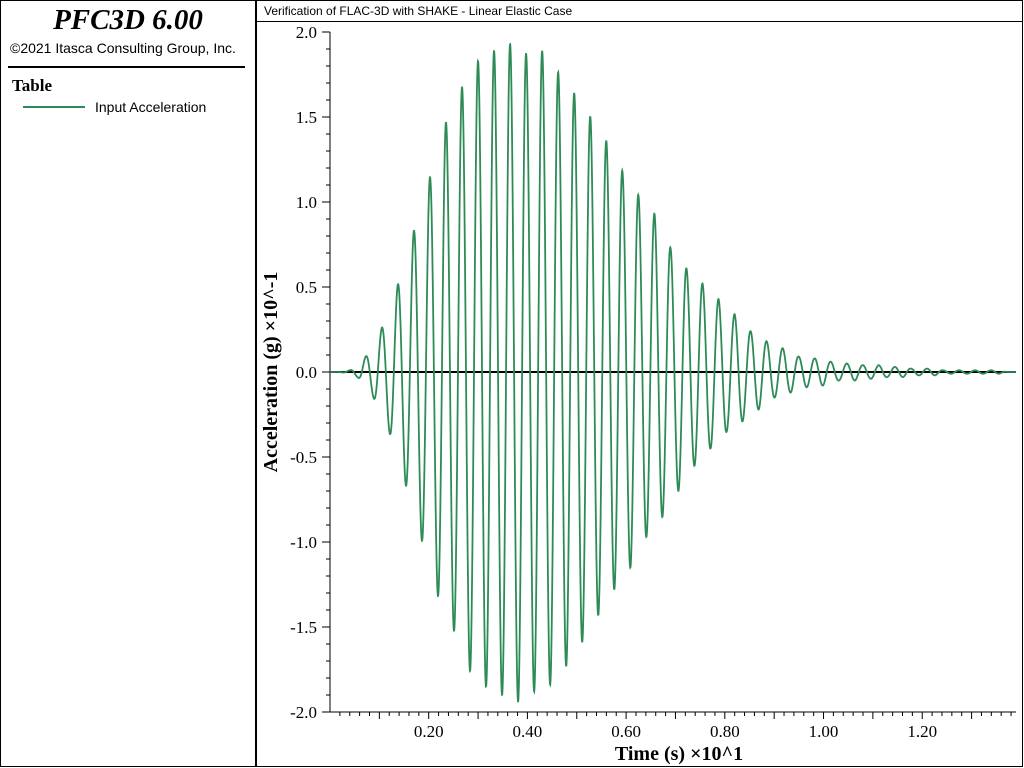 The width and height of the screenshot is (1024, 768). I want to click on x-tick-label: 0.80, so click(725, 731).